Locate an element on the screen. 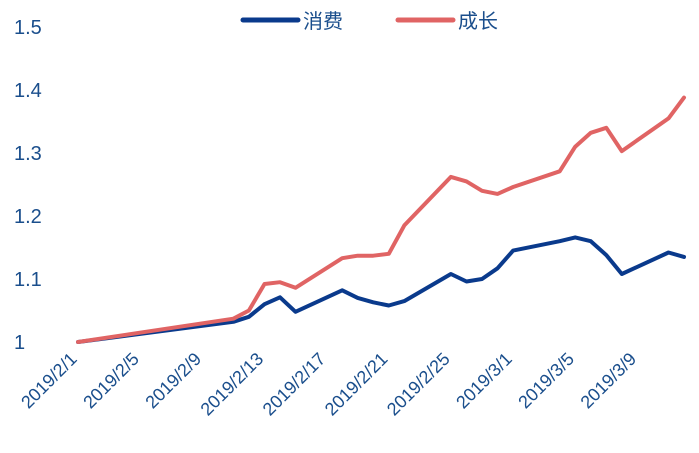  y-tick-label: 1.3 is located at coordinates (28, 154).